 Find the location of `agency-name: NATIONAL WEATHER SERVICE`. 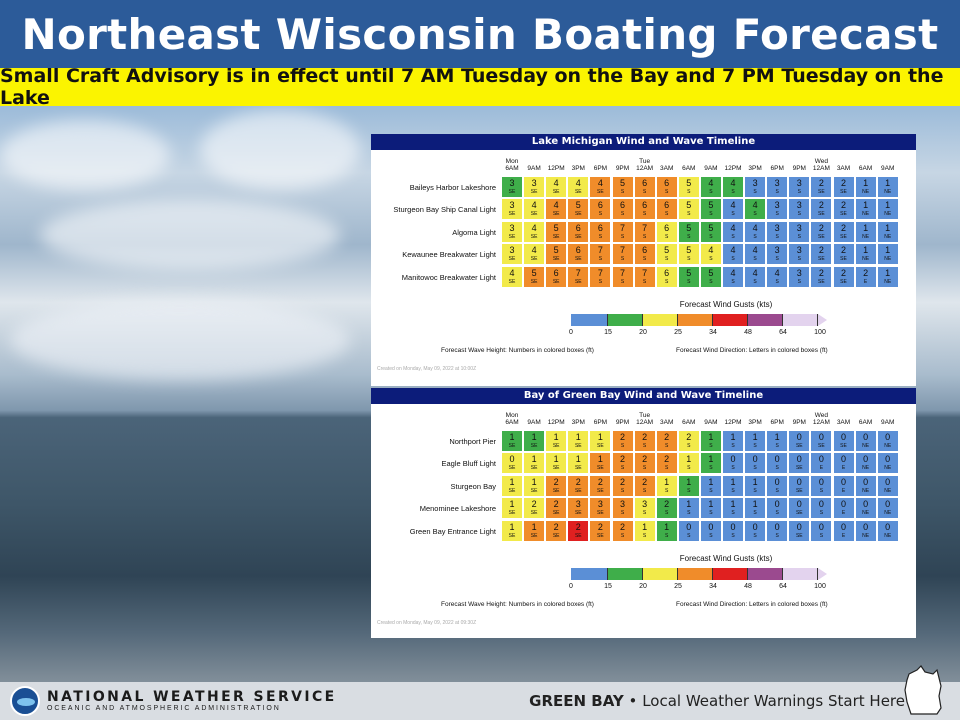

agency-name: NATIONAL WEATHER SERVICE is located at coordinates (192, 697).